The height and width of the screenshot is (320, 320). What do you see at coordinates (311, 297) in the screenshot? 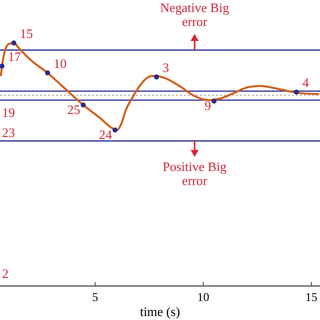
I see `x-tick-label: 15` at bounding box center [311, 297].